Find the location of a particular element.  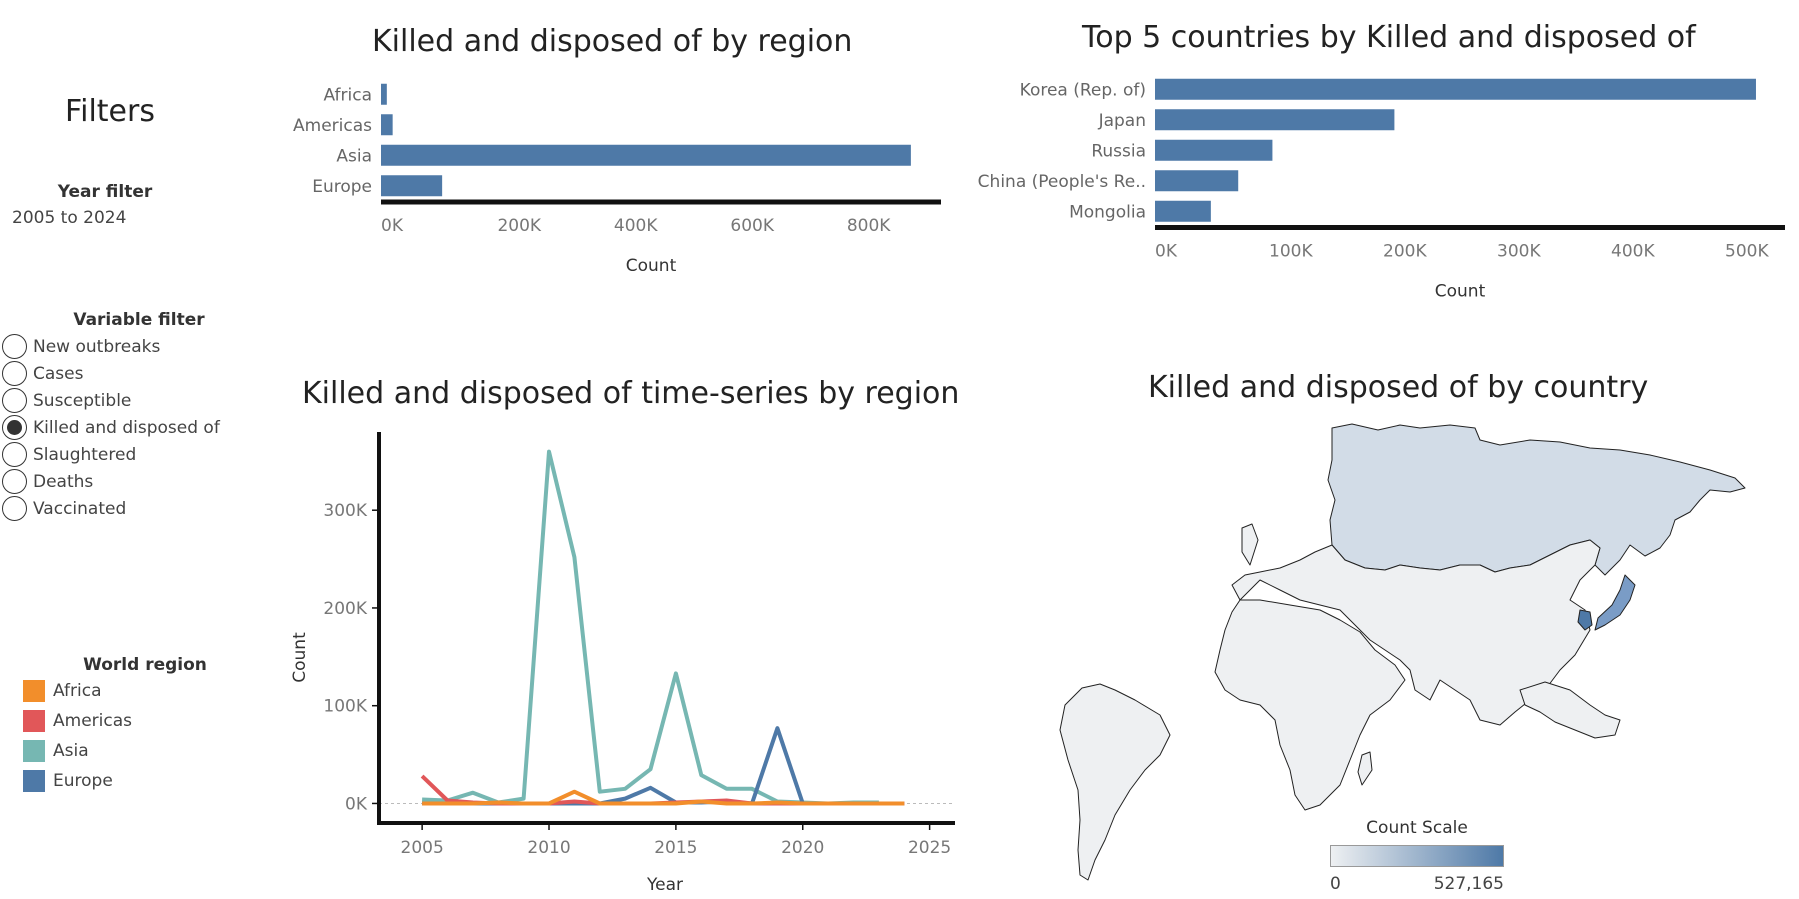

y-tick-label: 200K is located at coordinates (345, 609).